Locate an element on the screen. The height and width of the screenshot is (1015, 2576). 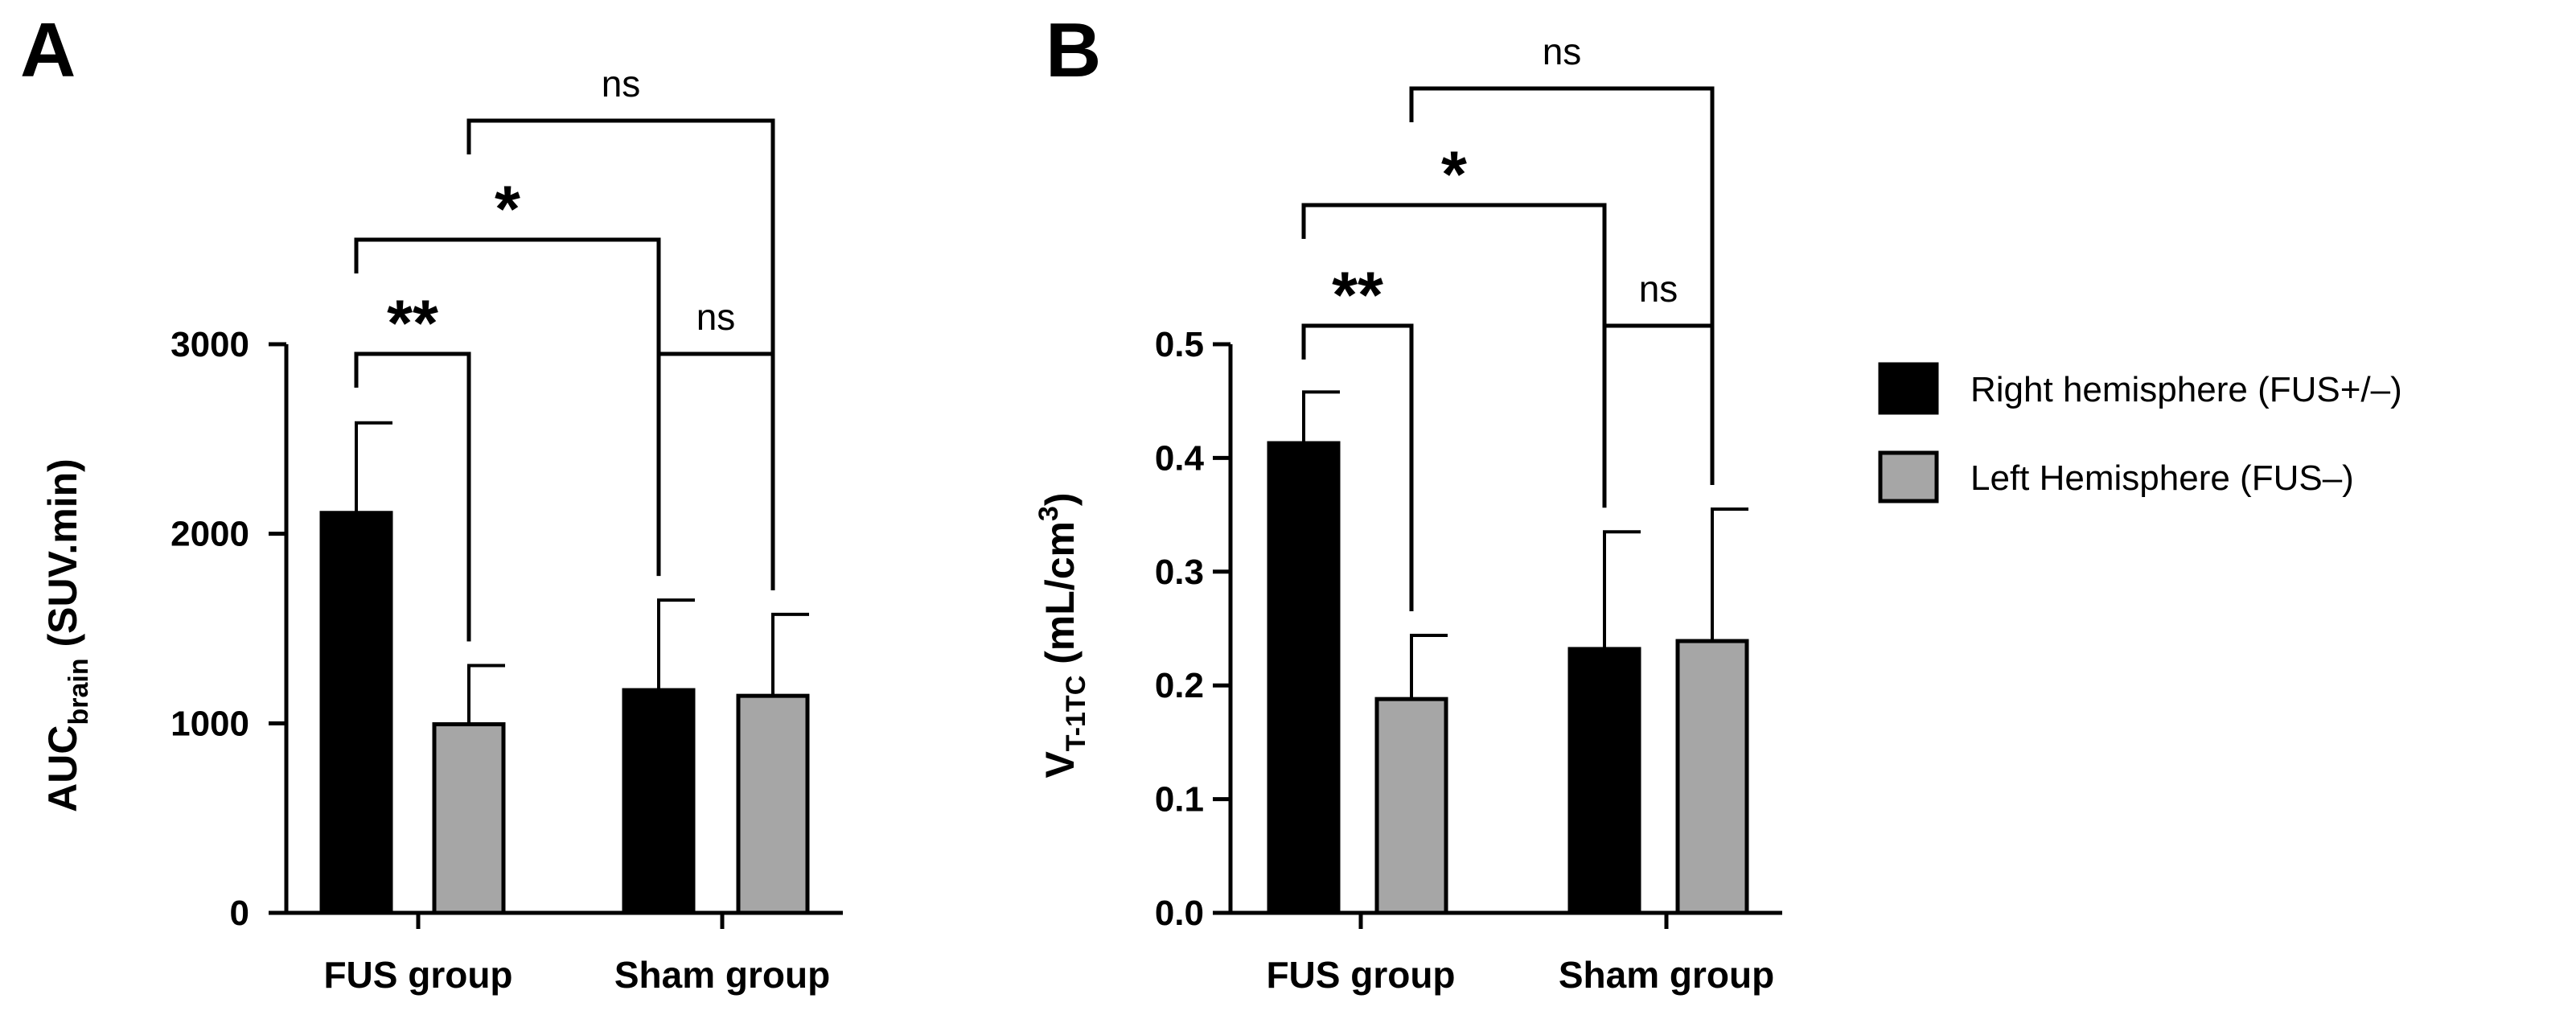
panel-letter: A is located at coordinates (48, 50).